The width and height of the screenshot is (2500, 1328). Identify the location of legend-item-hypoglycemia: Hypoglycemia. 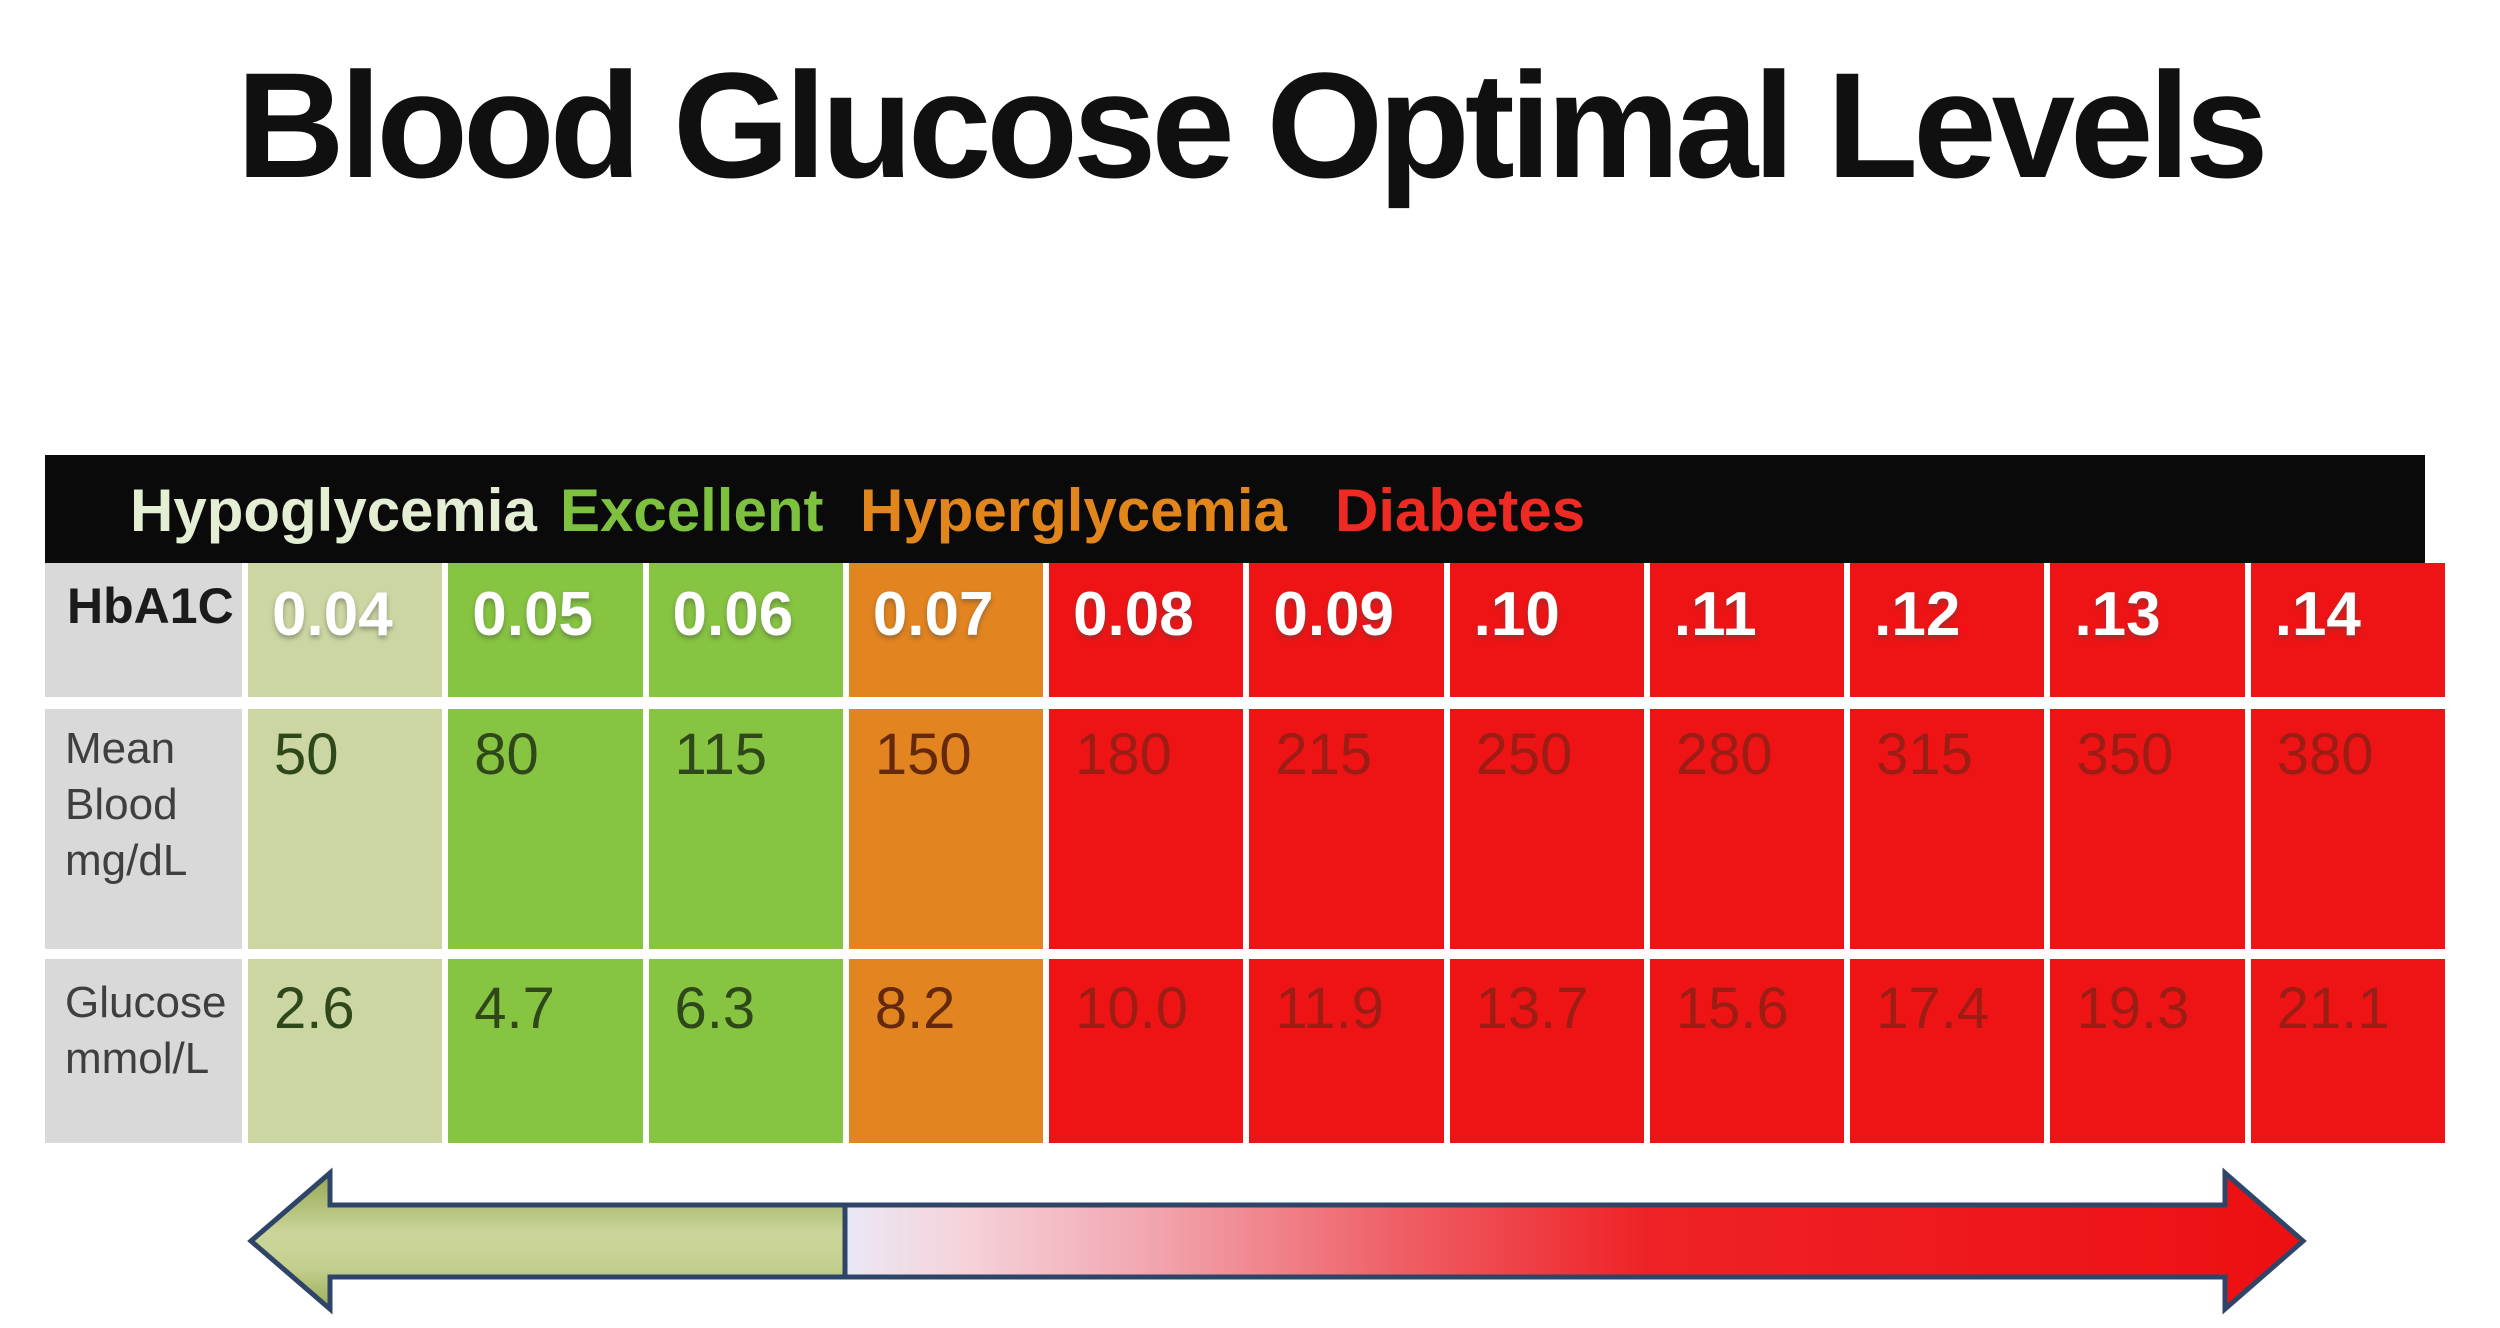
(333, 510).